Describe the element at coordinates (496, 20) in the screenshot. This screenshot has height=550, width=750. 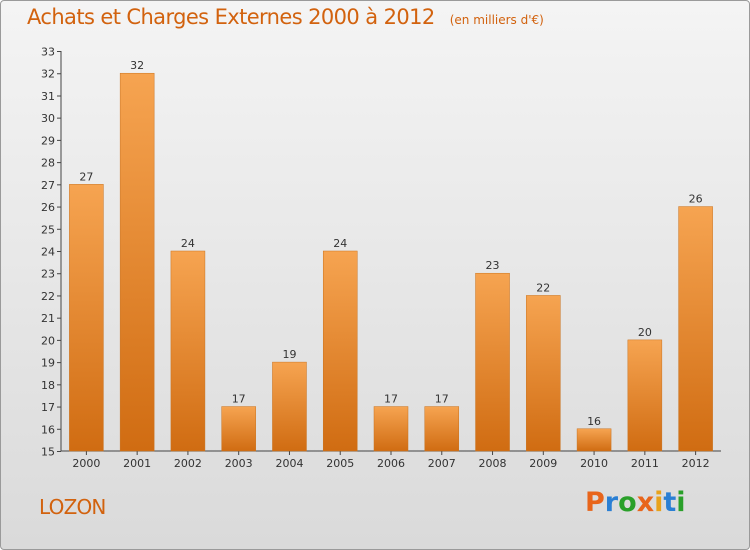
I see `chart-subtitle: (en milliers d'€)` at that location.